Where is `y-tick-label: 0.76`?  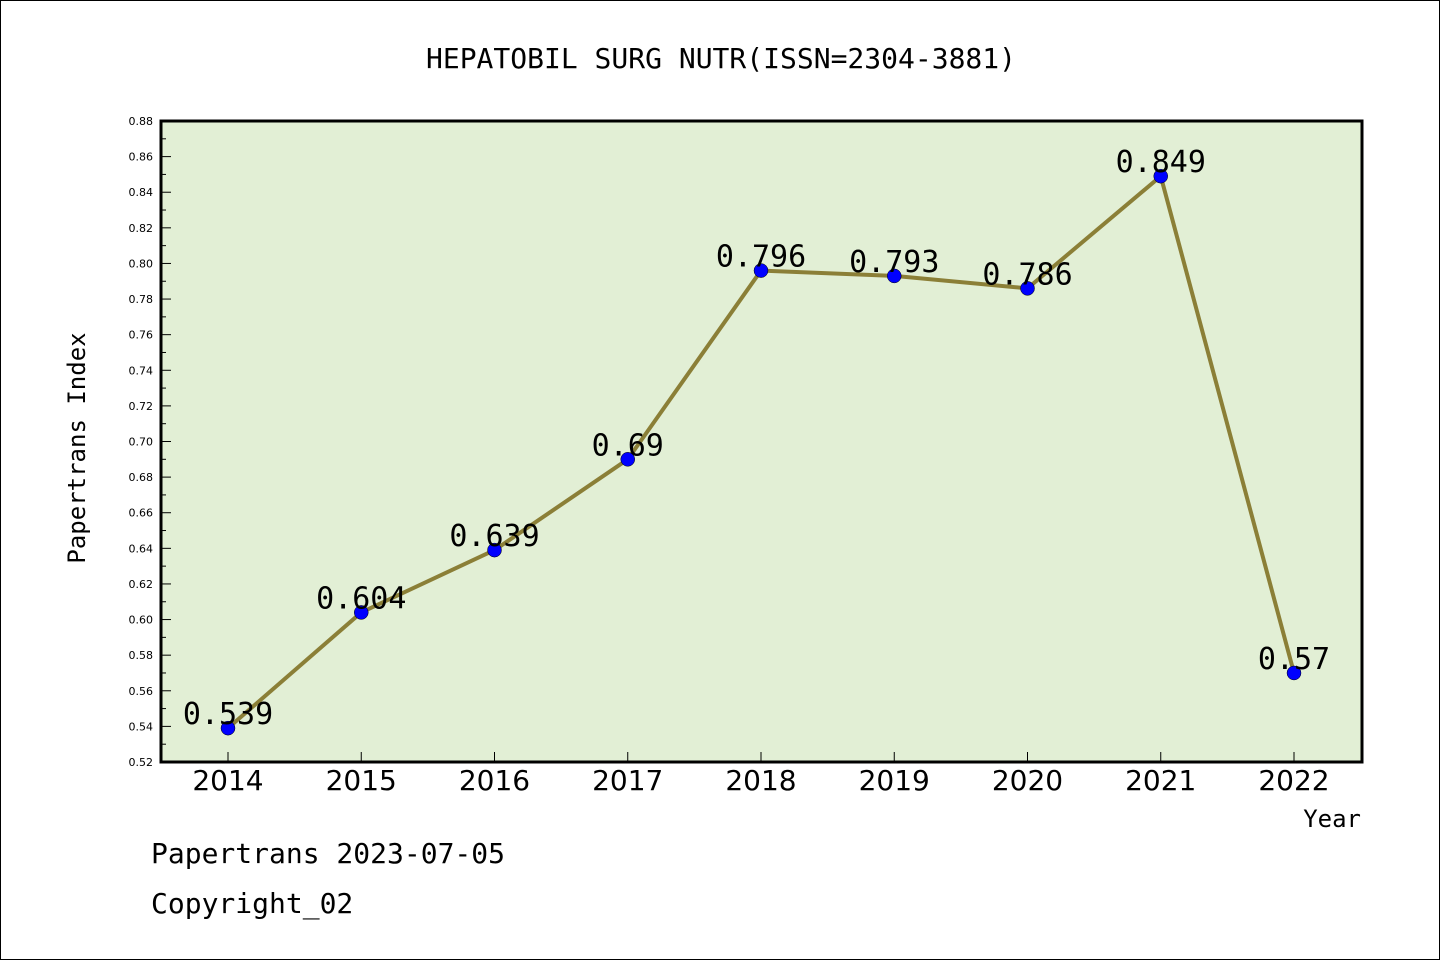 y-tick-label: 0.76 is located at coordinates (141, 335).